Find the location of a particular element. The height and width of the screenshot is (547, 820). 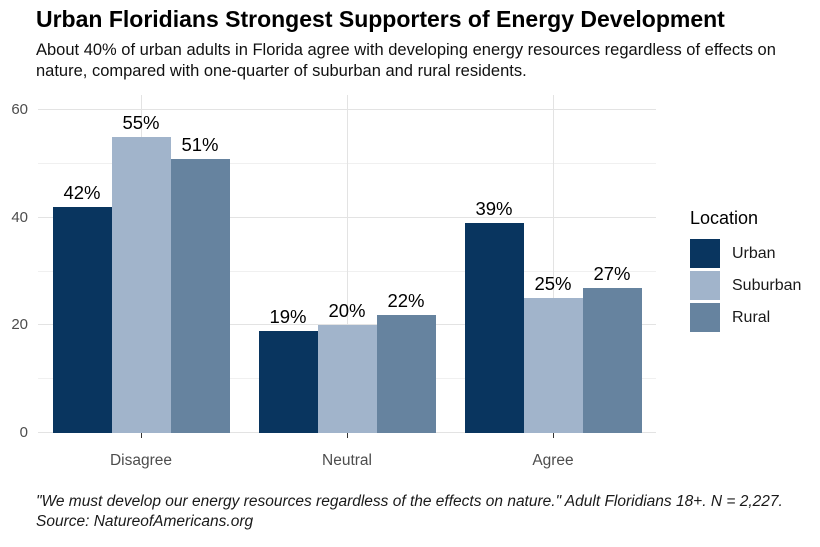

x-category-label: Agree is located at coordinates (553, 460).